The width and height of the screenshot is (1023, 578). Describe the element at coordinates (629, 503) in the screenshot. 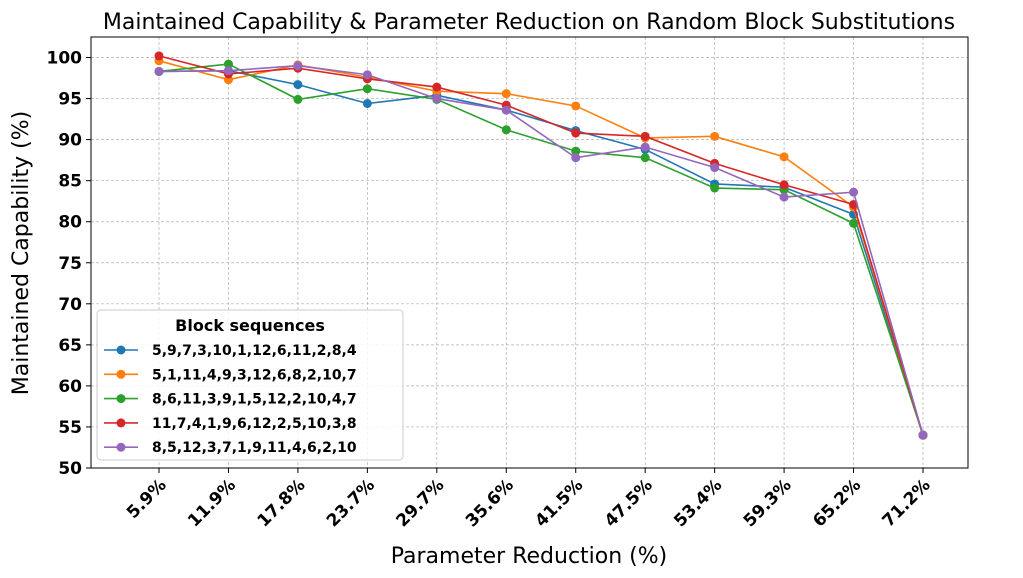

I see `x-tick-label: 47.5%` at that location.